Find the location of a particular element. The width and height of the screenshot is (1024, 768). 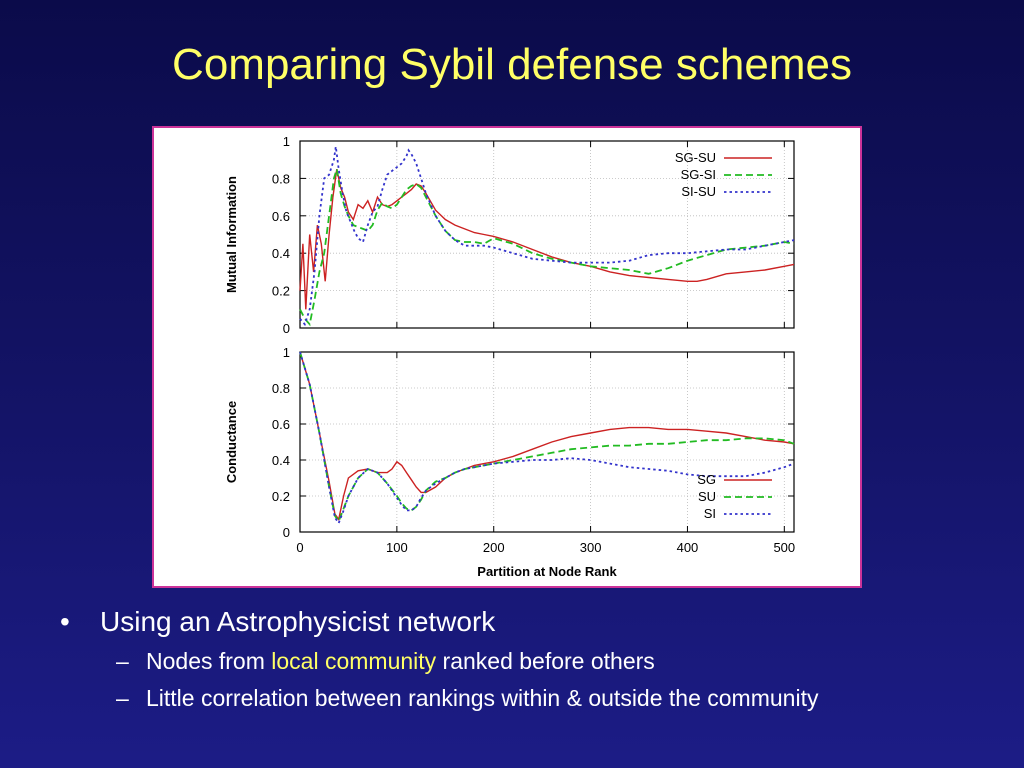

series-line-su is located at coordinates (547, 437).